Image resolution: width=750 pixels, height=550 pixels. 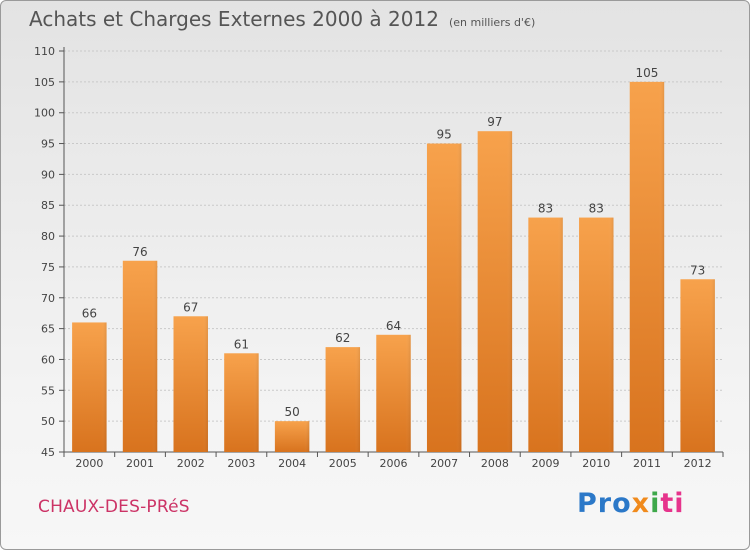 I want to click on y-tick-label: 85, so click(x=48, y=205).